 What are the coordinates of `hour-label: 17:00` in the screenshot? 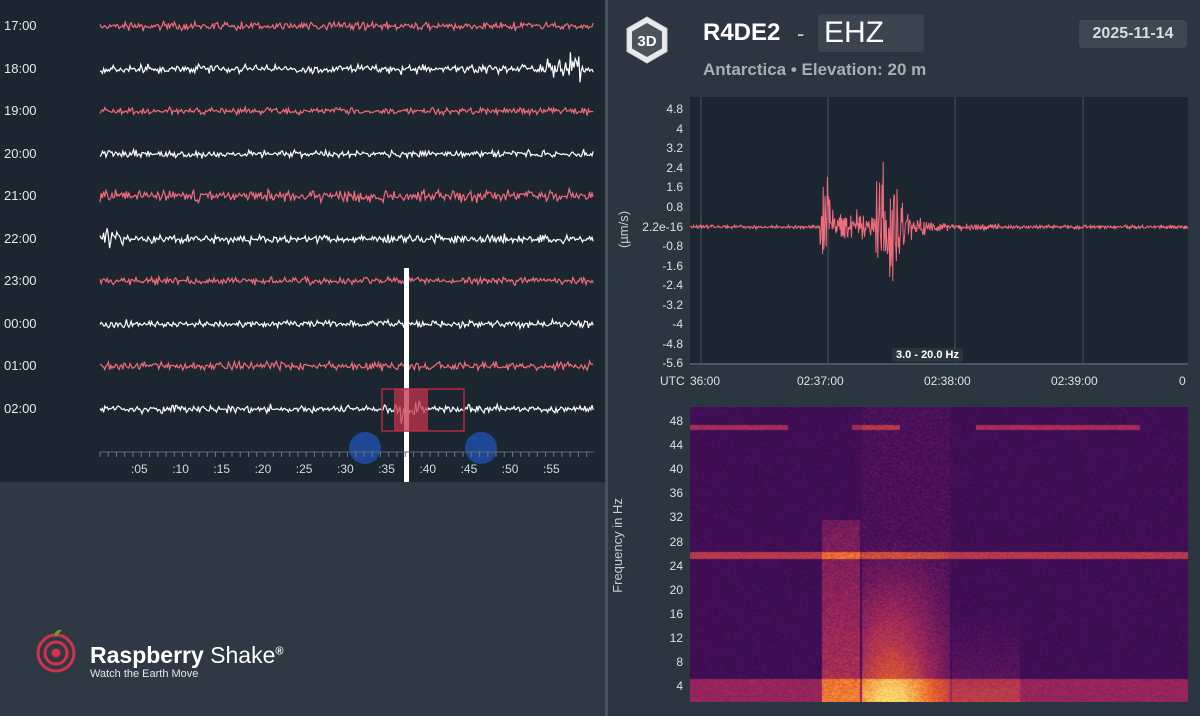 It's located at (20, 25).